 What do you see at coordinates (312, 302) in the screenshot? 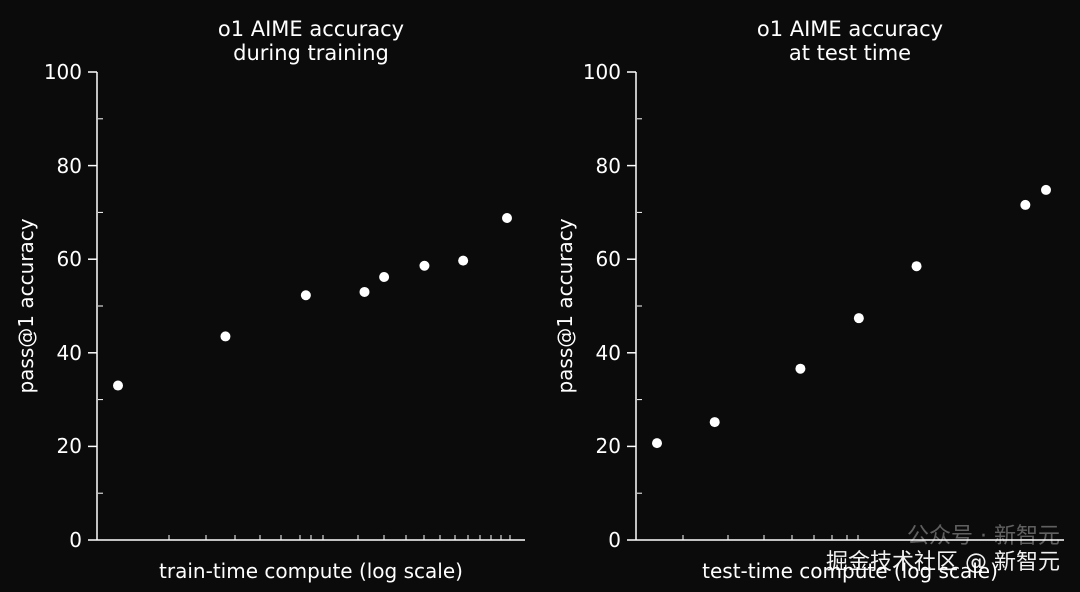
I see `data-marks` at bounding box center [312, 302].